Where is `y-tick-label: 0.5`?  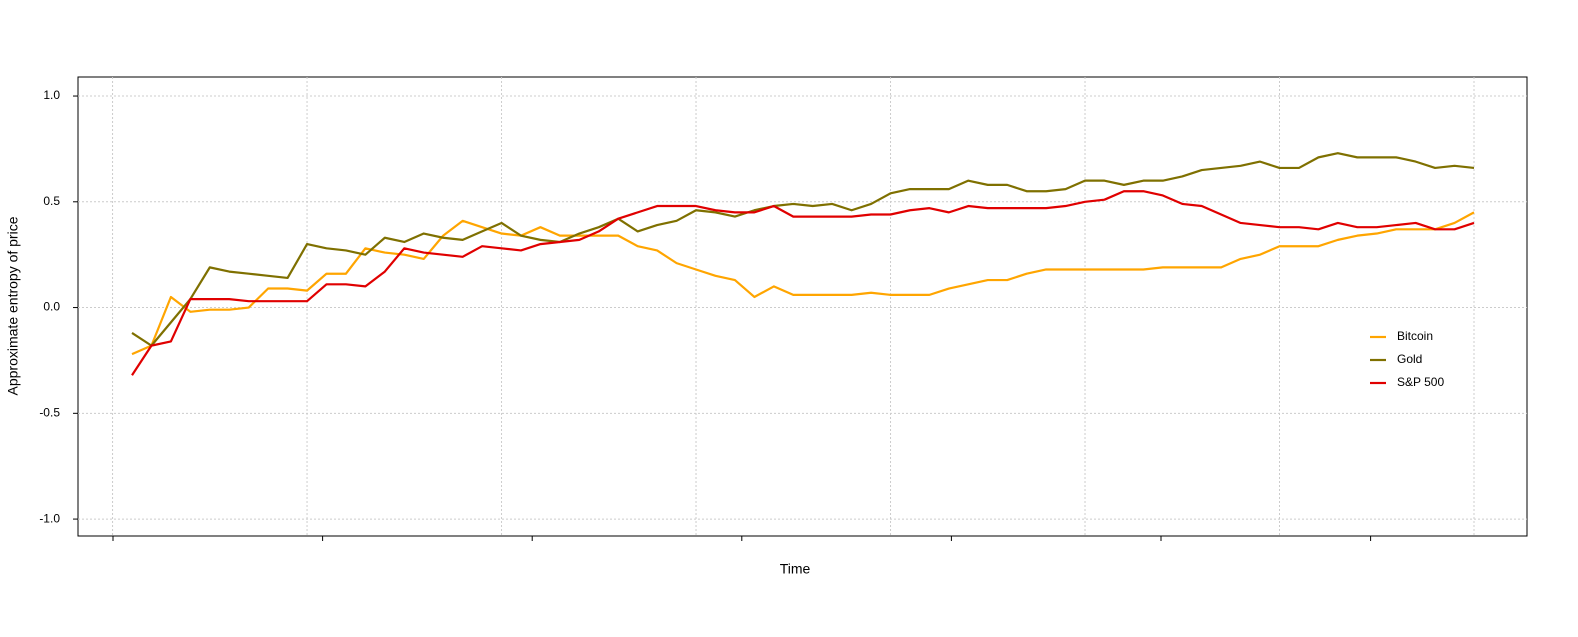
y-tick-label: 0.5 is located at coordinates (51, 201).